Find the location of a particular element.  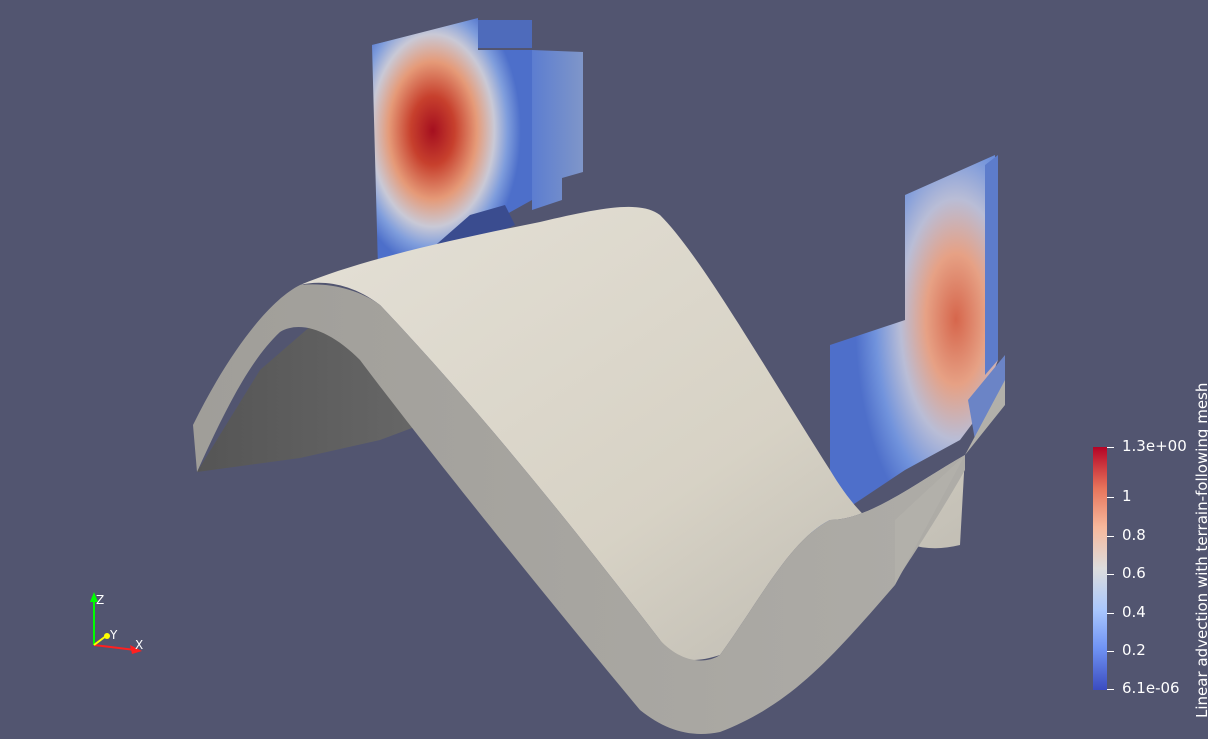

tick-label: 1 is located at coordinates (1127, 496).